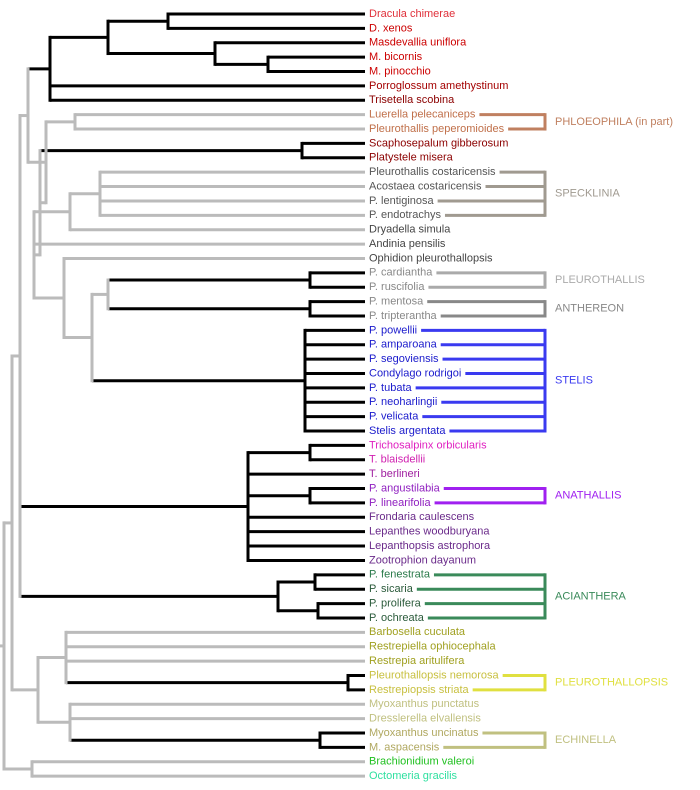 This screenshot has height=790, width=700. What do you see at coordinates (412, 14) in the screenshot?
I see `taxon-label: Dracula chimerae` at bounding box center [412, 14].